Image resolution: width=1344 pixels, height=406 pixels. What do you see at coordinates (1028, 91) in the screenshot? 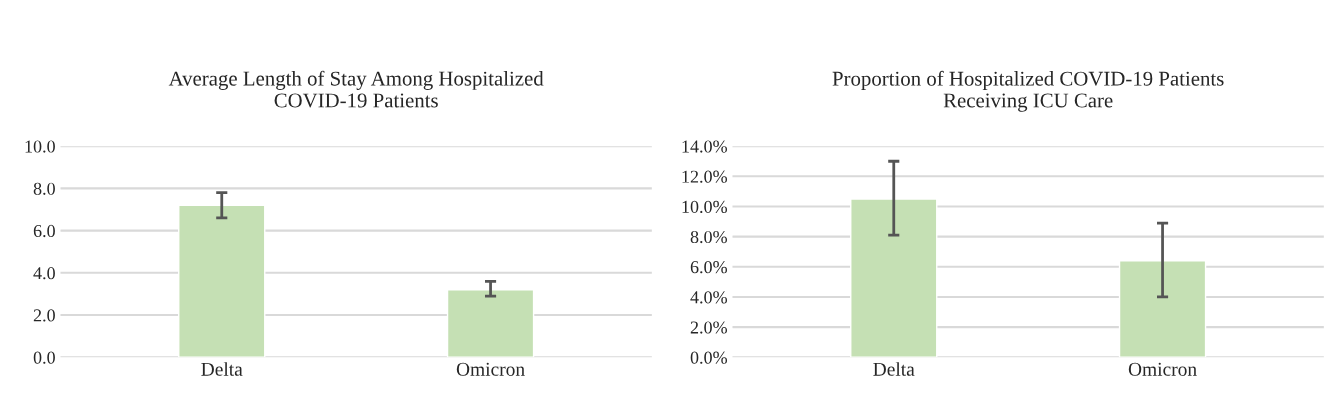
I see `chart-title: Proportion of Hospitalized COVID-19 Patients Receiving ICU Care` at bounding box center [1028, 91].